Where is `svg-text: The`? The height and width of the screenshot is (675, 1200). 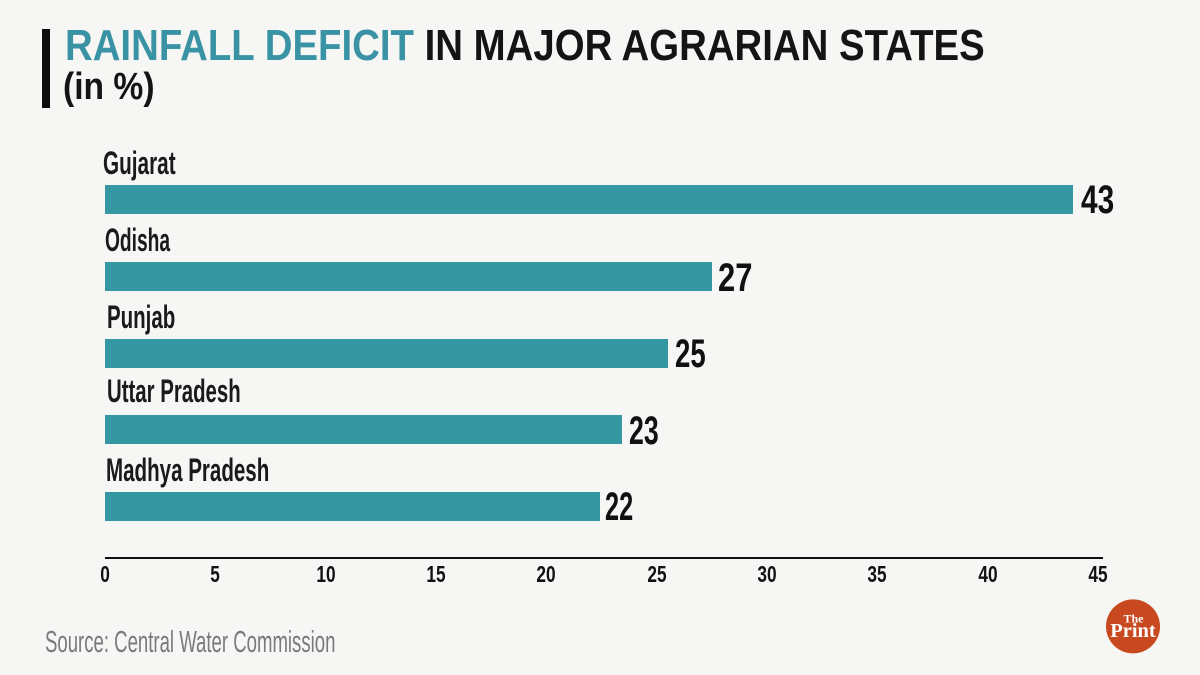
svg-text: The is located at coordinates (1133, 619).